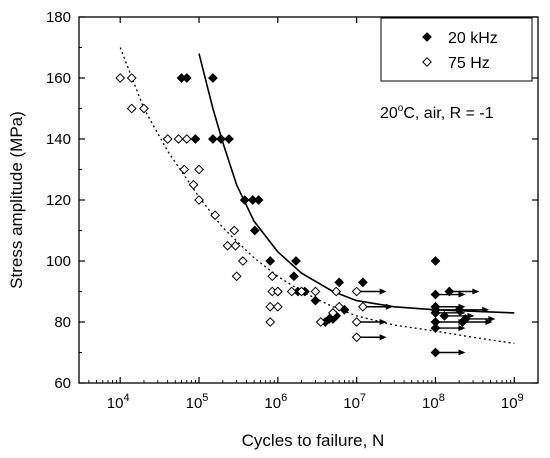 The height and width of the screenshot is (458, 550). I want to click on condition-annotation: 20oC, air, R = -1, so click(437, 112).